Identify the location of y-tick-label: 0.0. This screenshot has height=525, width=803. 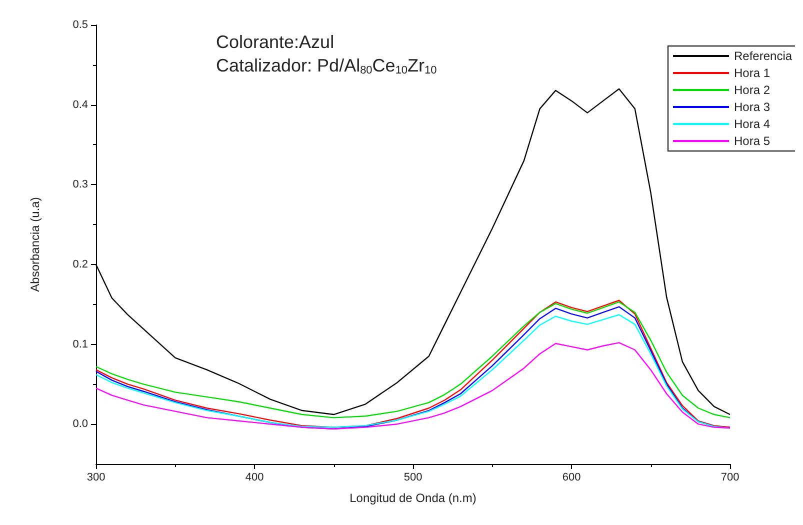
(80, 424).